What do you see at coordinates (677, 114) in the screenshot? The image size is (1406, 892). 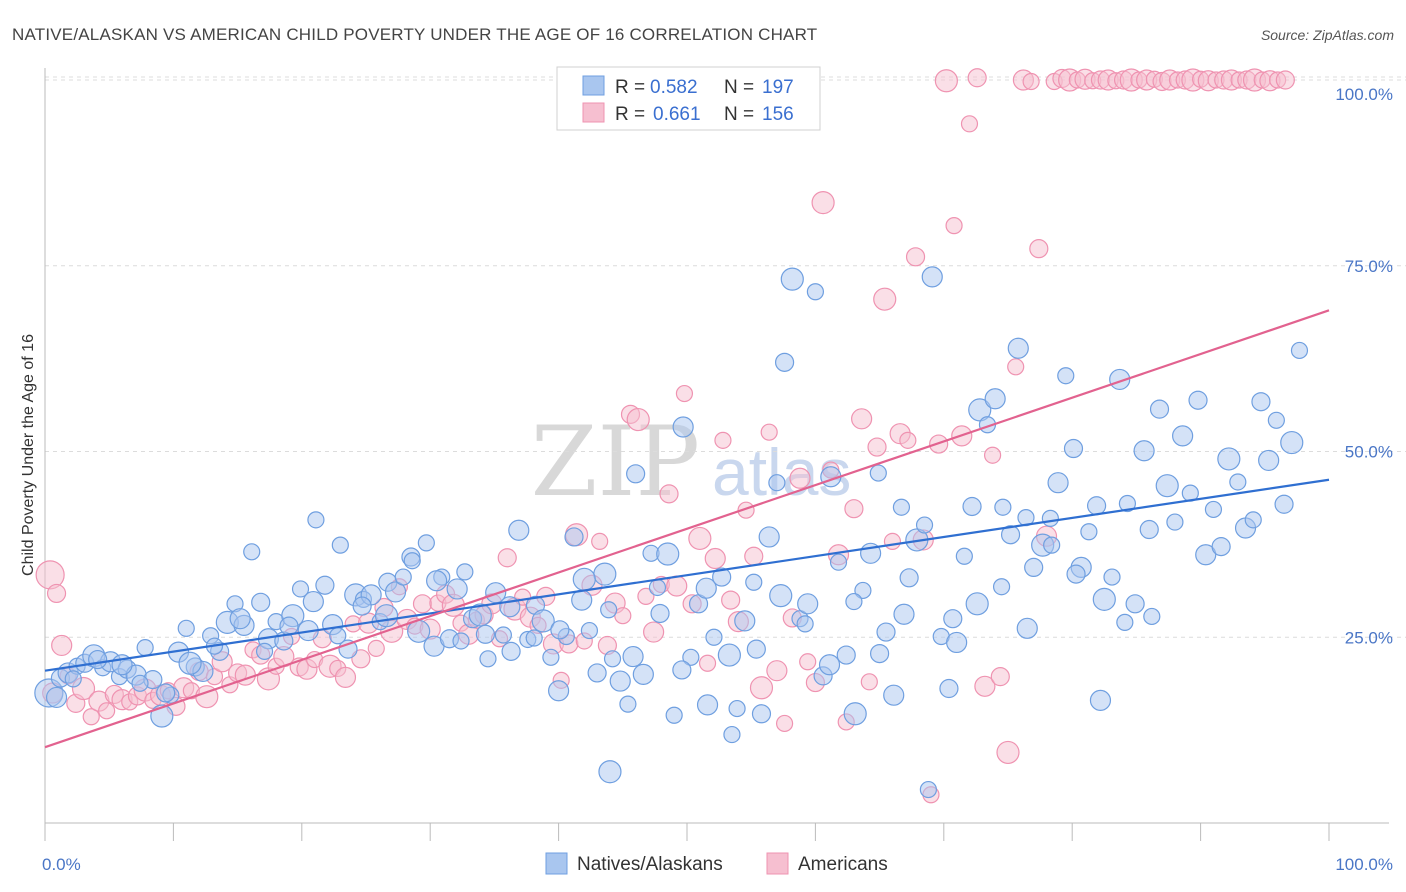 I see `legend-pink-r-value: 0.661` at bounding box center [677, 114].